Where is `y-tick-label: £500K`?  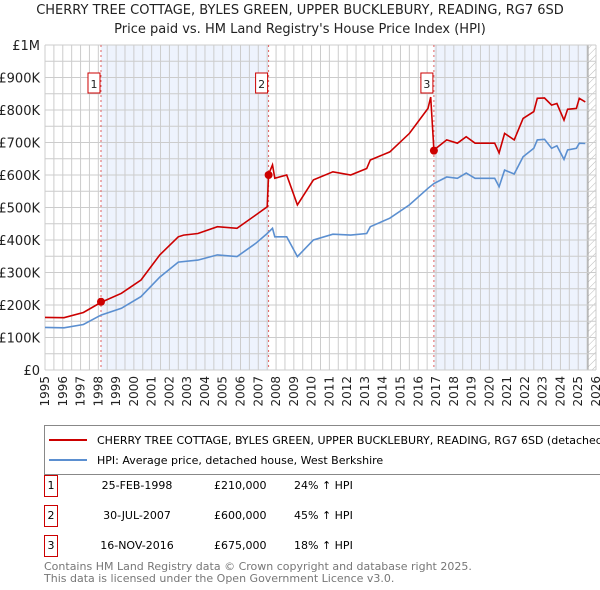 y-tick-label: £500K is located at coordinates (20, 209).